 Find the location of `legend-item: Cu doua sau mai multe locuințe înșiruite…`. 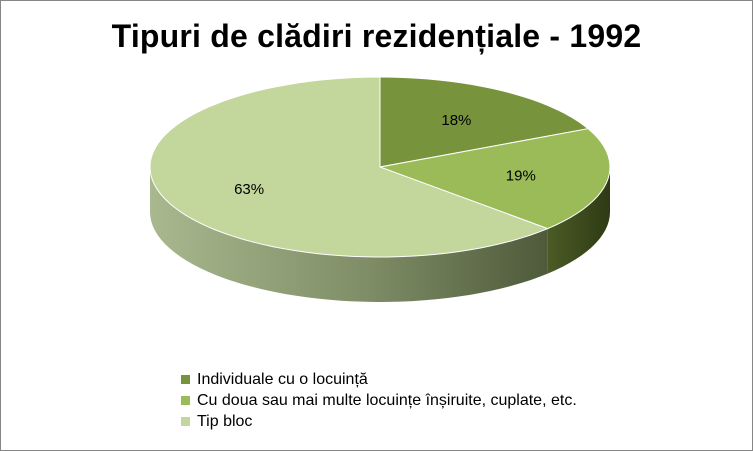

legend-item: Cu doua sau mai multe locuințe înșiruite… is located at coordinates (379, 400).